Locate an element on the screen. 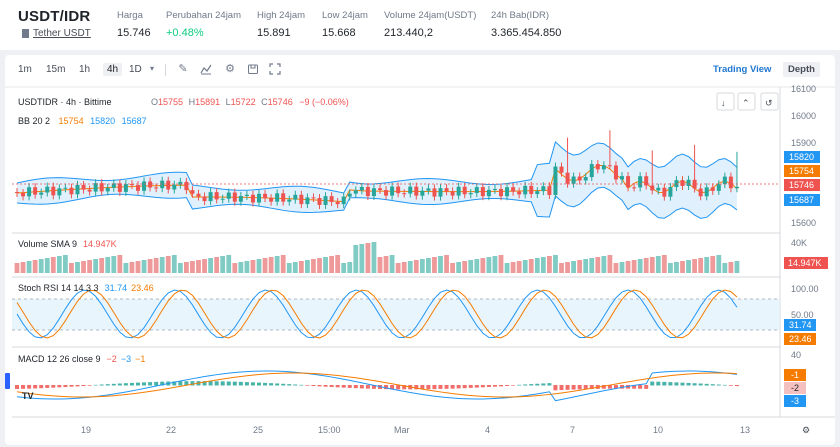 The height and width of the screenshot is (447, 840). reset-icon: ↺ is located at coordinates (769, 103).